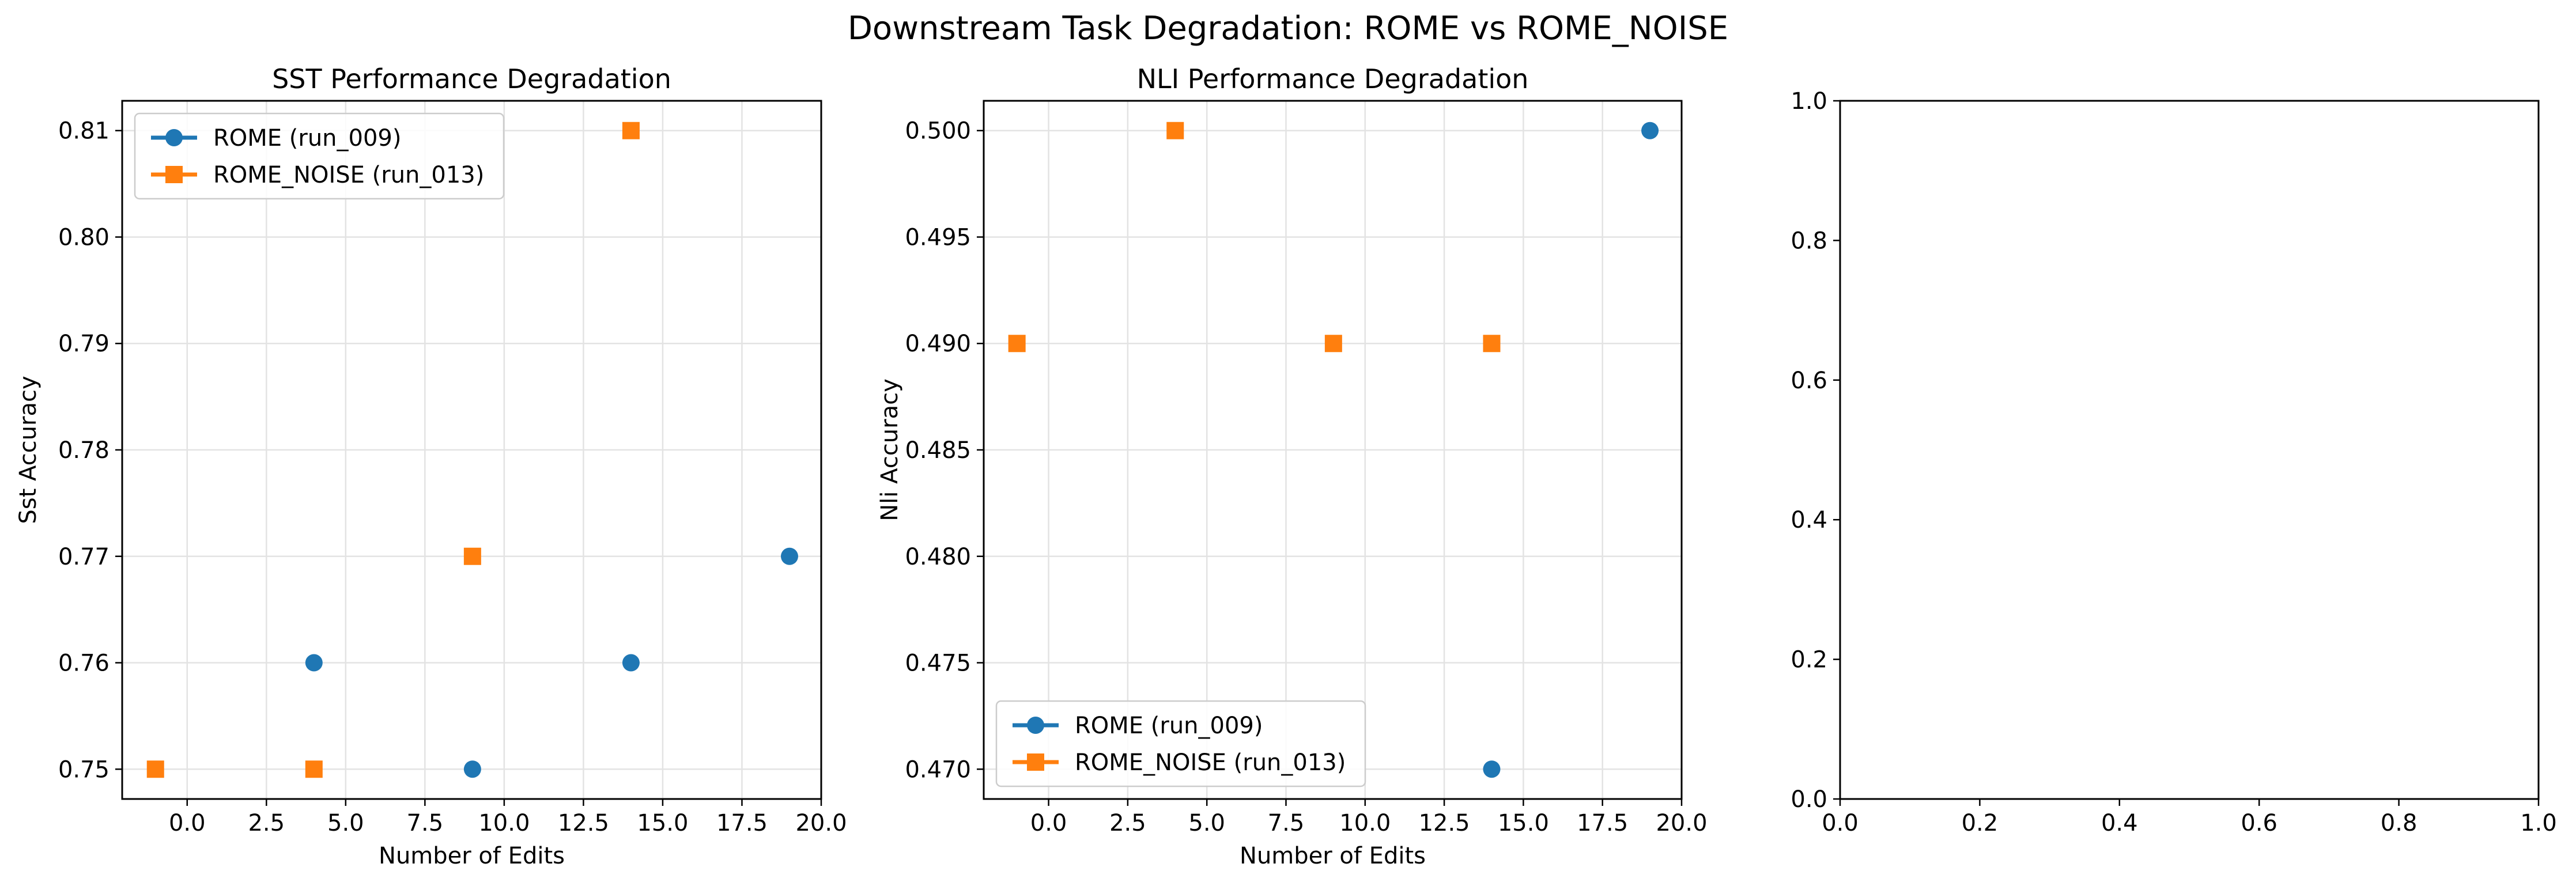  Describe the element at coordinates (1809, 520) in the screenshot. I see `y-tick-label: 0.4` at that location.